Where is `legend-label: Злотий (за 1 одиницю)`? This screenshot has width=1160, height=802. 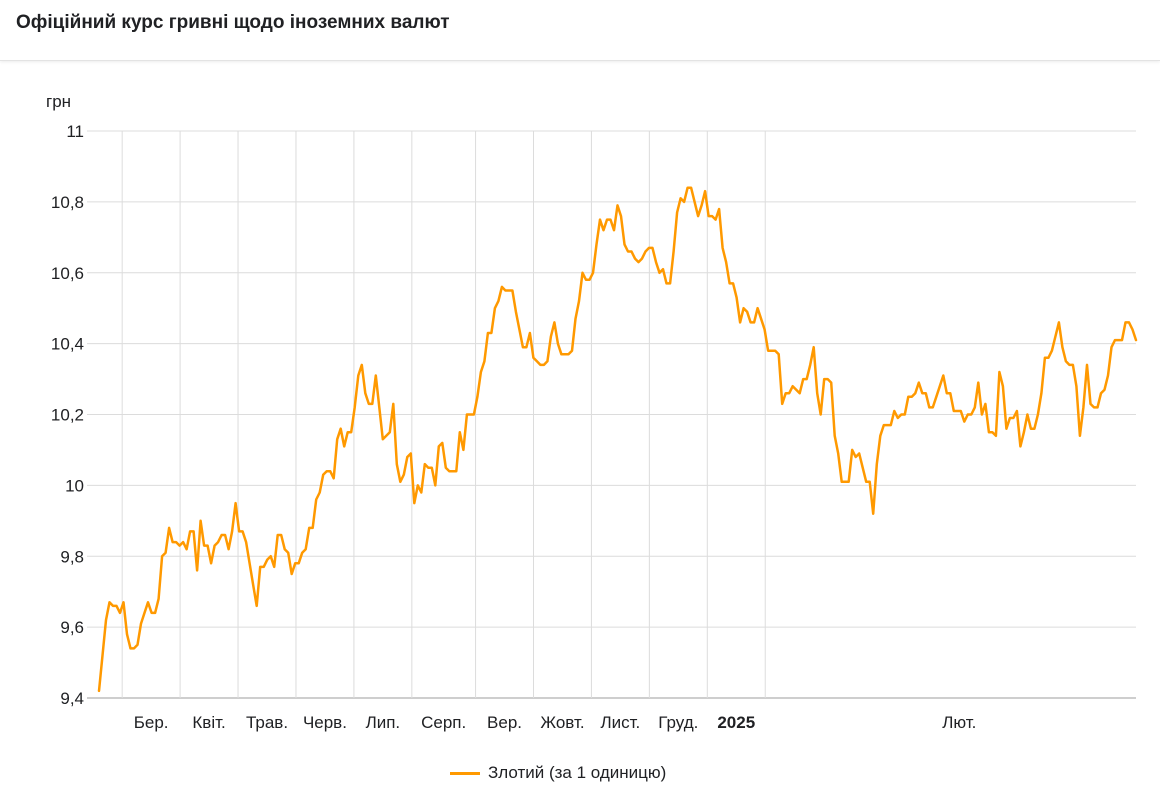
legend-label: Злотий (за 1 одиницю) is located at coordinates (577, 772).